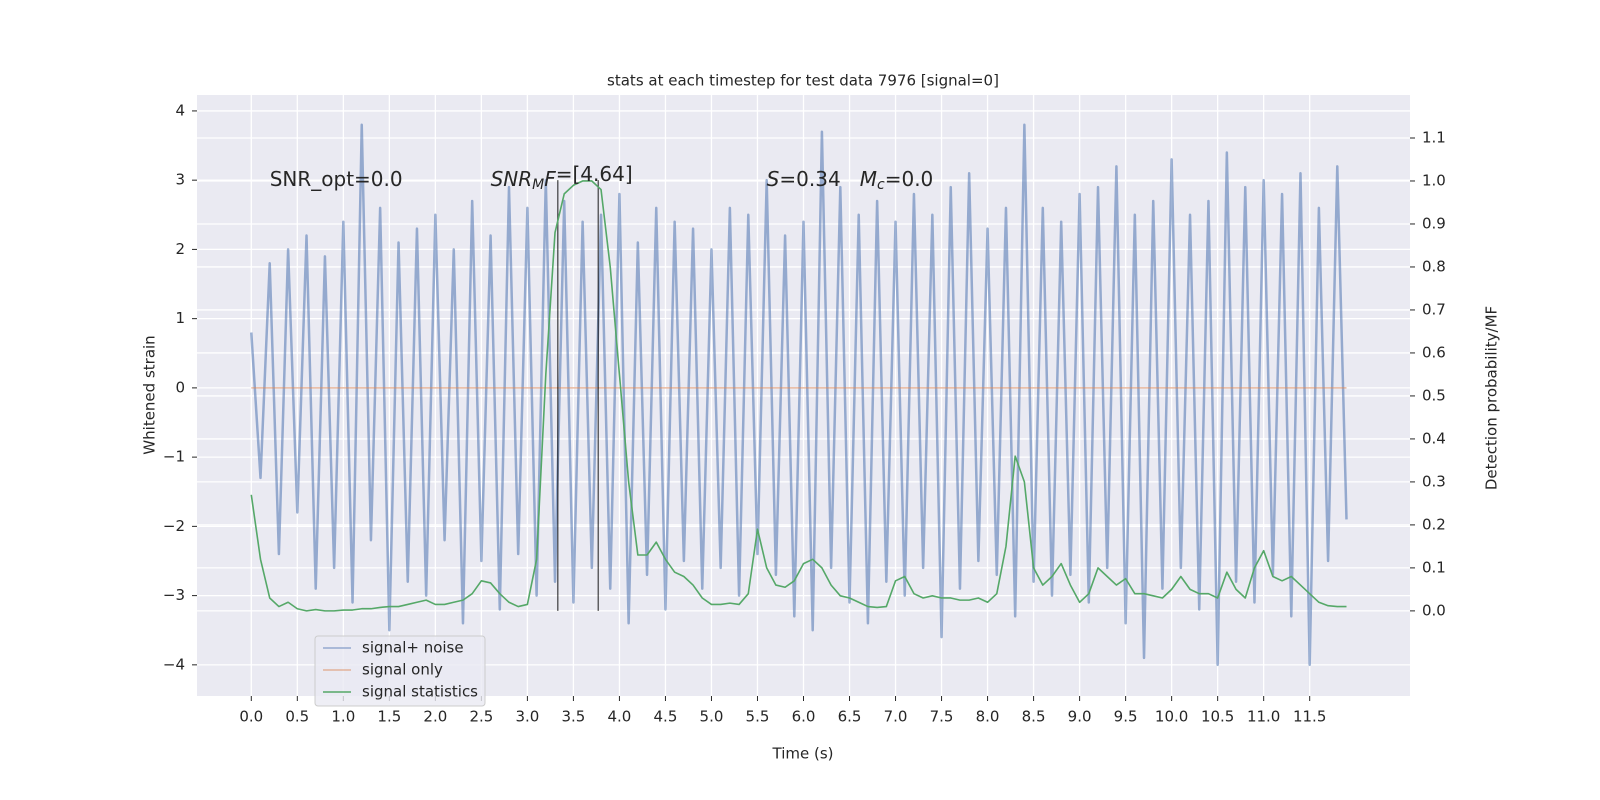  I want to click on y-tick-label: 1, so click(180, 318).